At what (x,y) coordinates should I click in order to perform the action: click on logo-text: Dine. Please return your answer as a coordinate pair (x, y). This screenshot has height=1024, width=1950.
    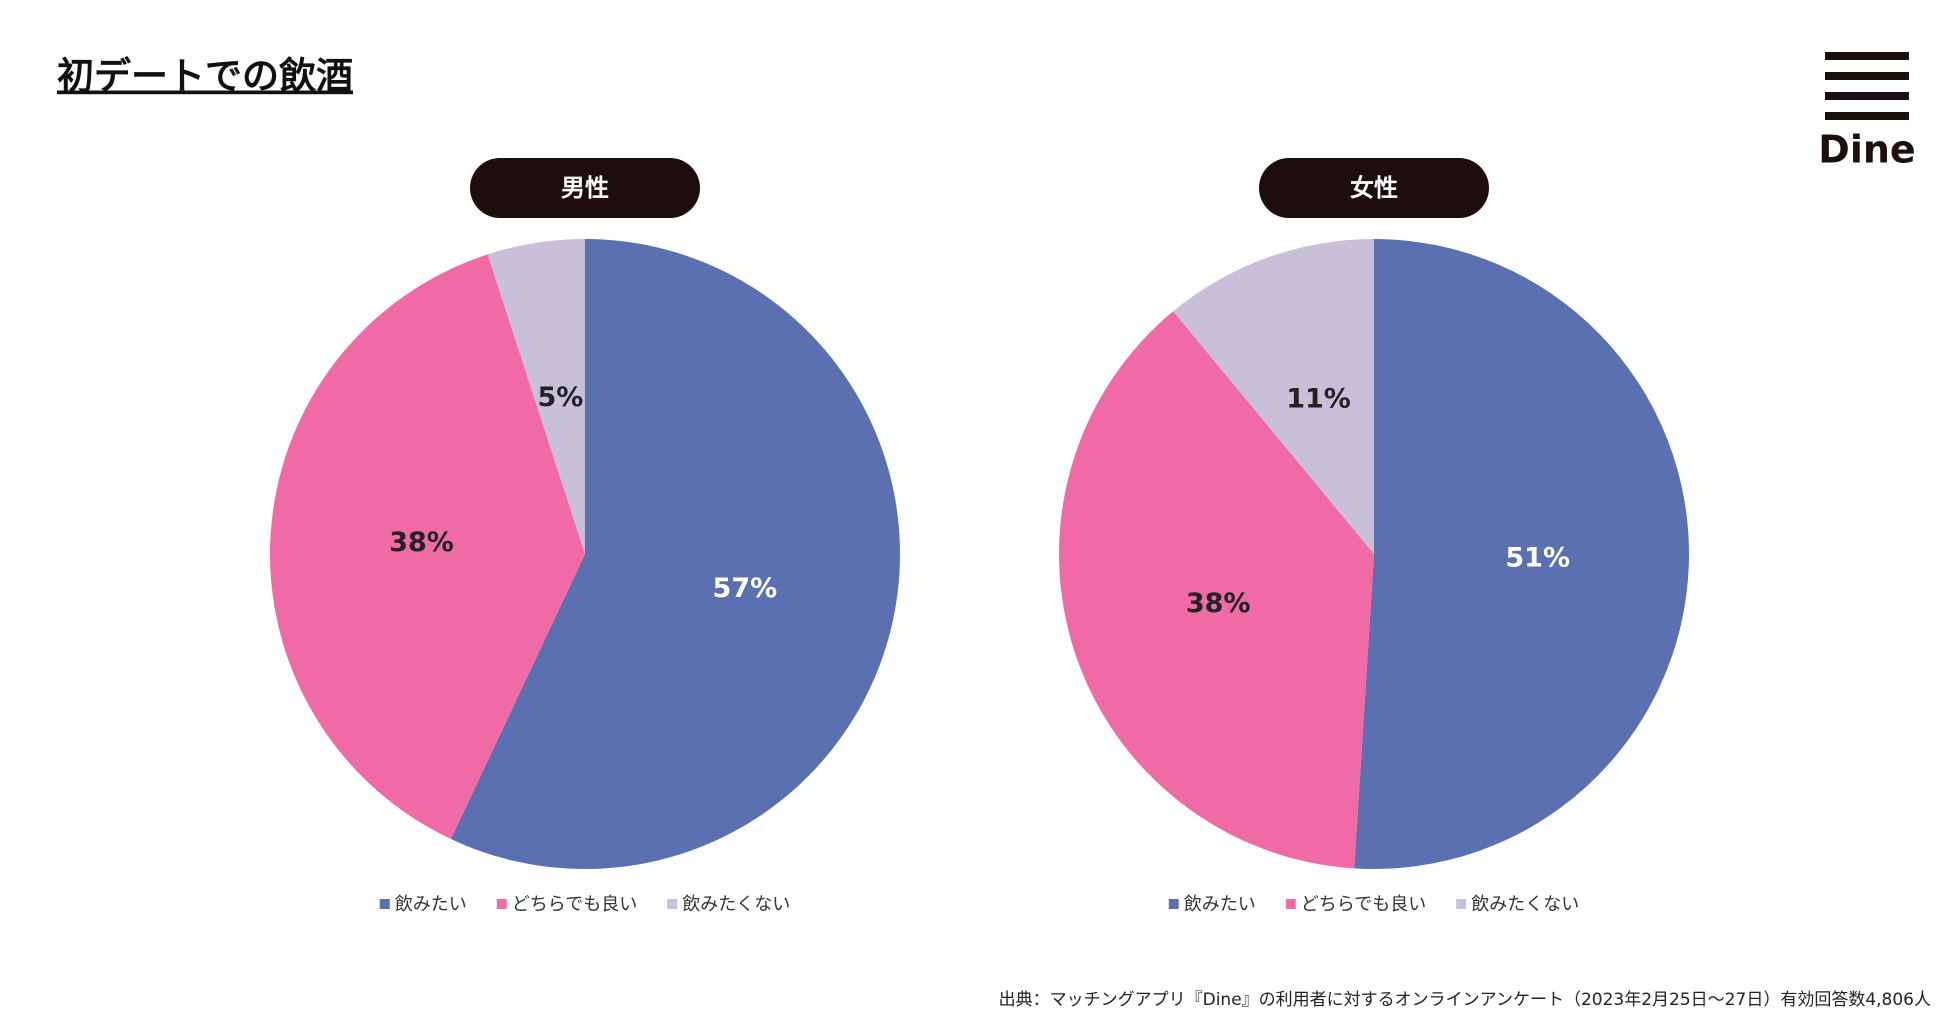
    Looking at the image, I should click on (1866, 150).